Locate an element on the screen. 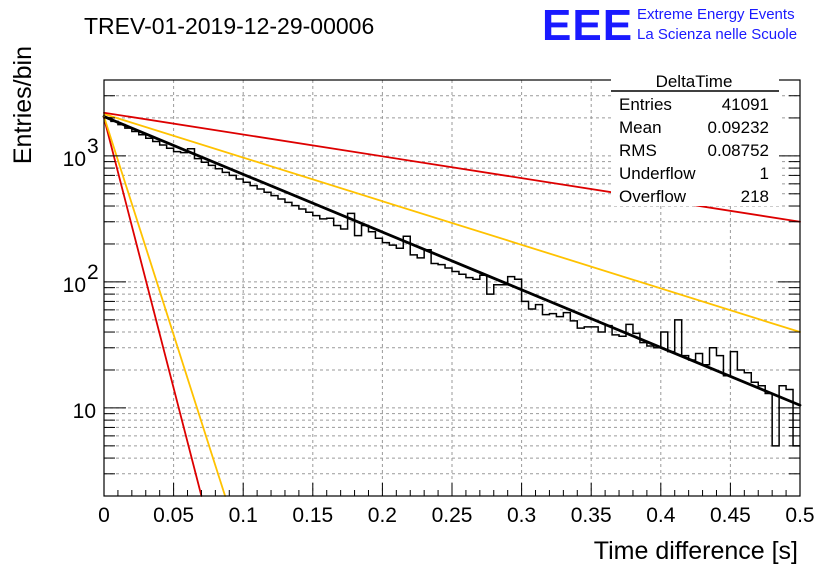 The width and height of the screenshot is (836, 572). chart-title: TREV-01-2019-12-29-00006 is located at coordinates (229, 26).